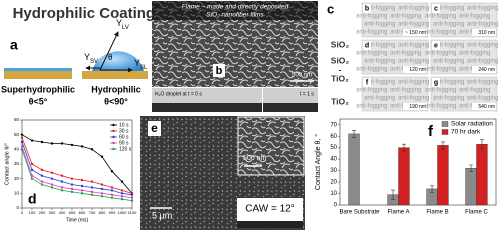 The height and width of the screenshot is (240, 500). Describe the element at coordinates (367, 45) in the screenshot. I see `tile-label: d` at that location.